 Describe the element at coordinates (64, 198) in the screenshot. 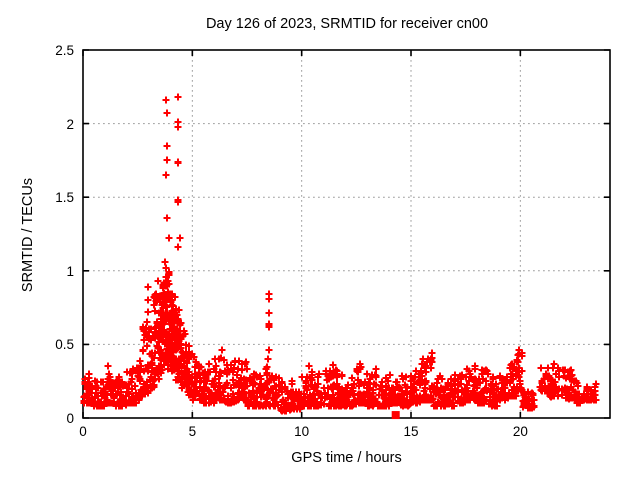

I see `y-tick-label: 1.5` at that location.